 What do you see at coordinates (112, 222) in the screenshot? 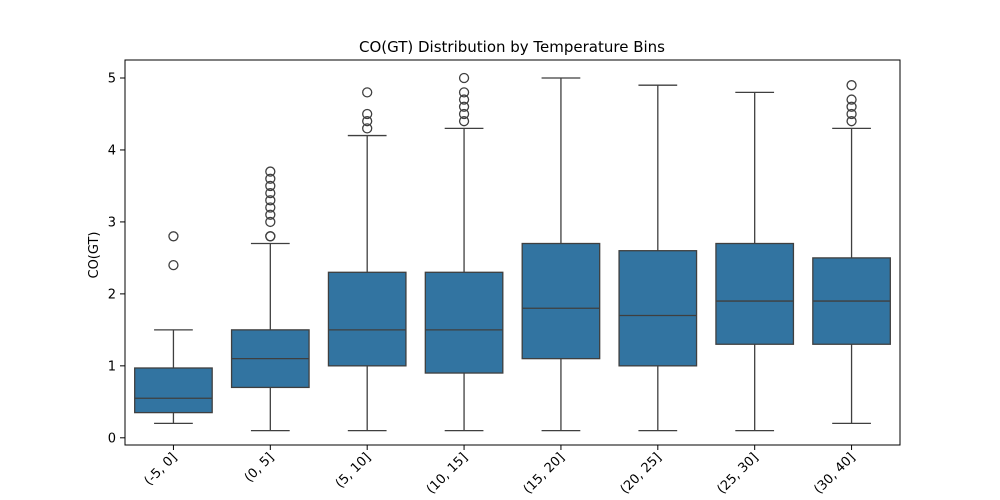
I see `y-tick-label: 3` at bounding box center [112, 222].